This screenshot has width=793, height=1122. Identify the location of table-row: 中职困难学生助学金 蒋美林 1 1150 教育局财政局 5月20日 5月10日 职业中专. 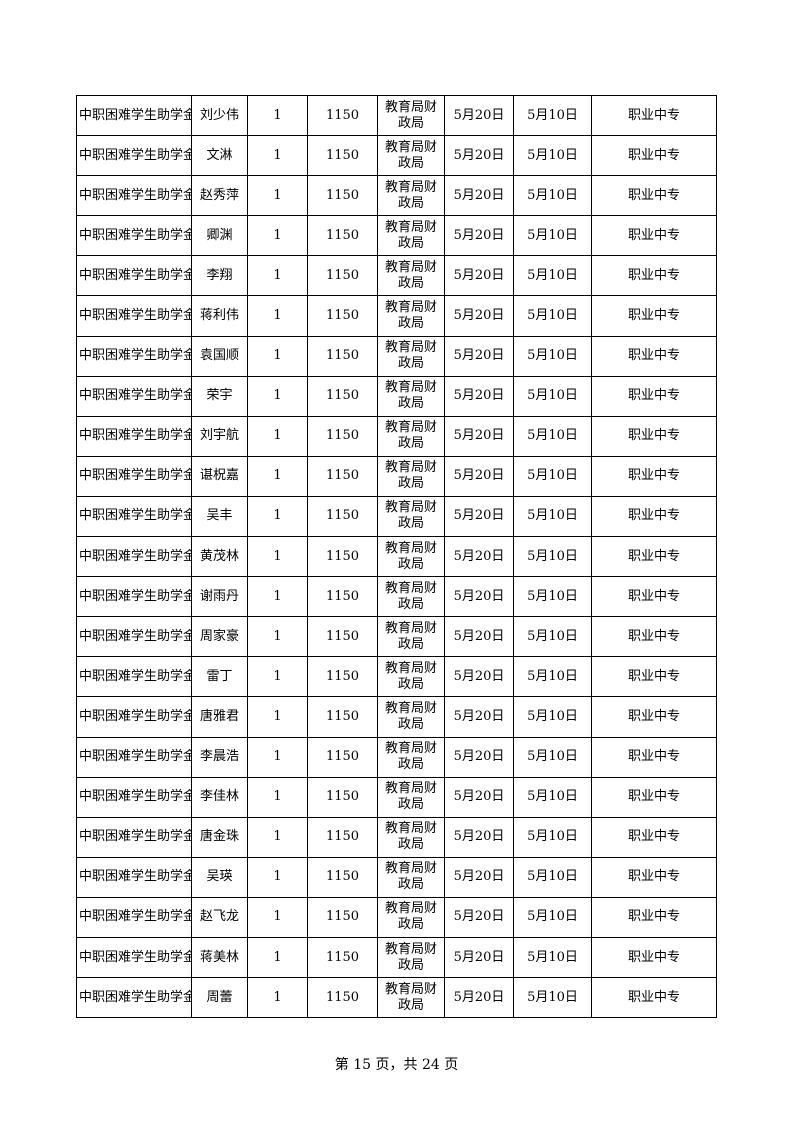
(396, 957).